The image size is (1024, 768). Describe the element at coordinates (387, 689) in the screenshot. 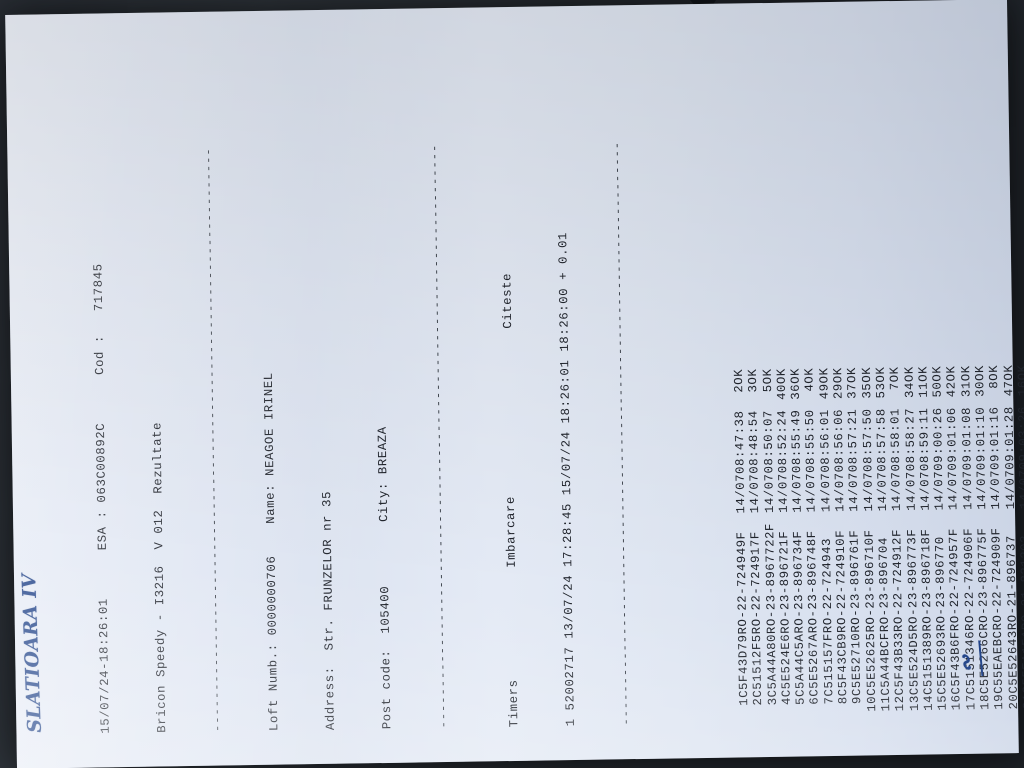

I see `post-code-label: Post code:` at that location.